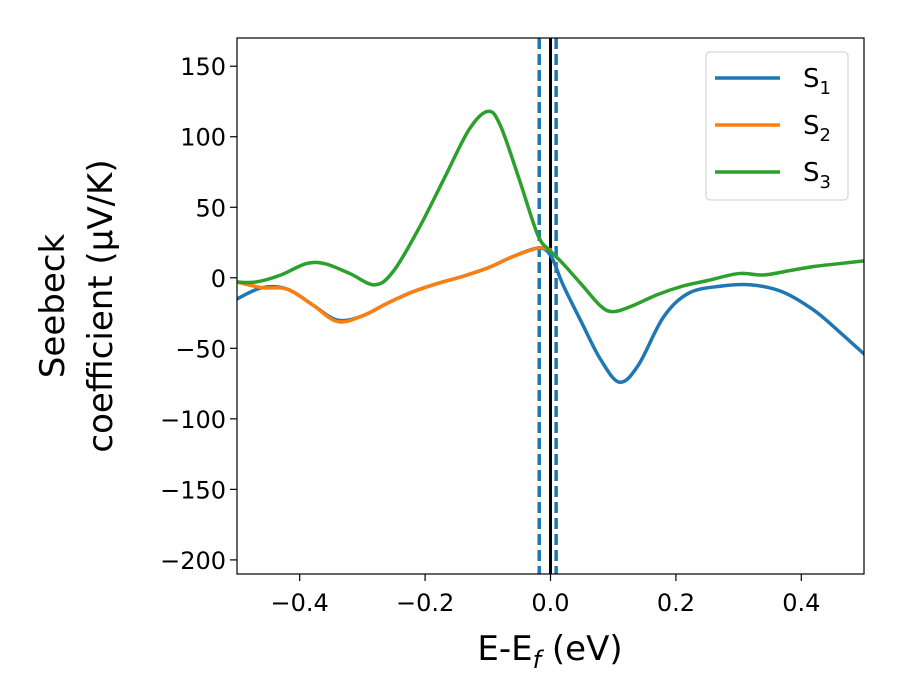 This screenshot has height=700, width=900. I want to click on y-tick-label: −200, so click(193, 561).